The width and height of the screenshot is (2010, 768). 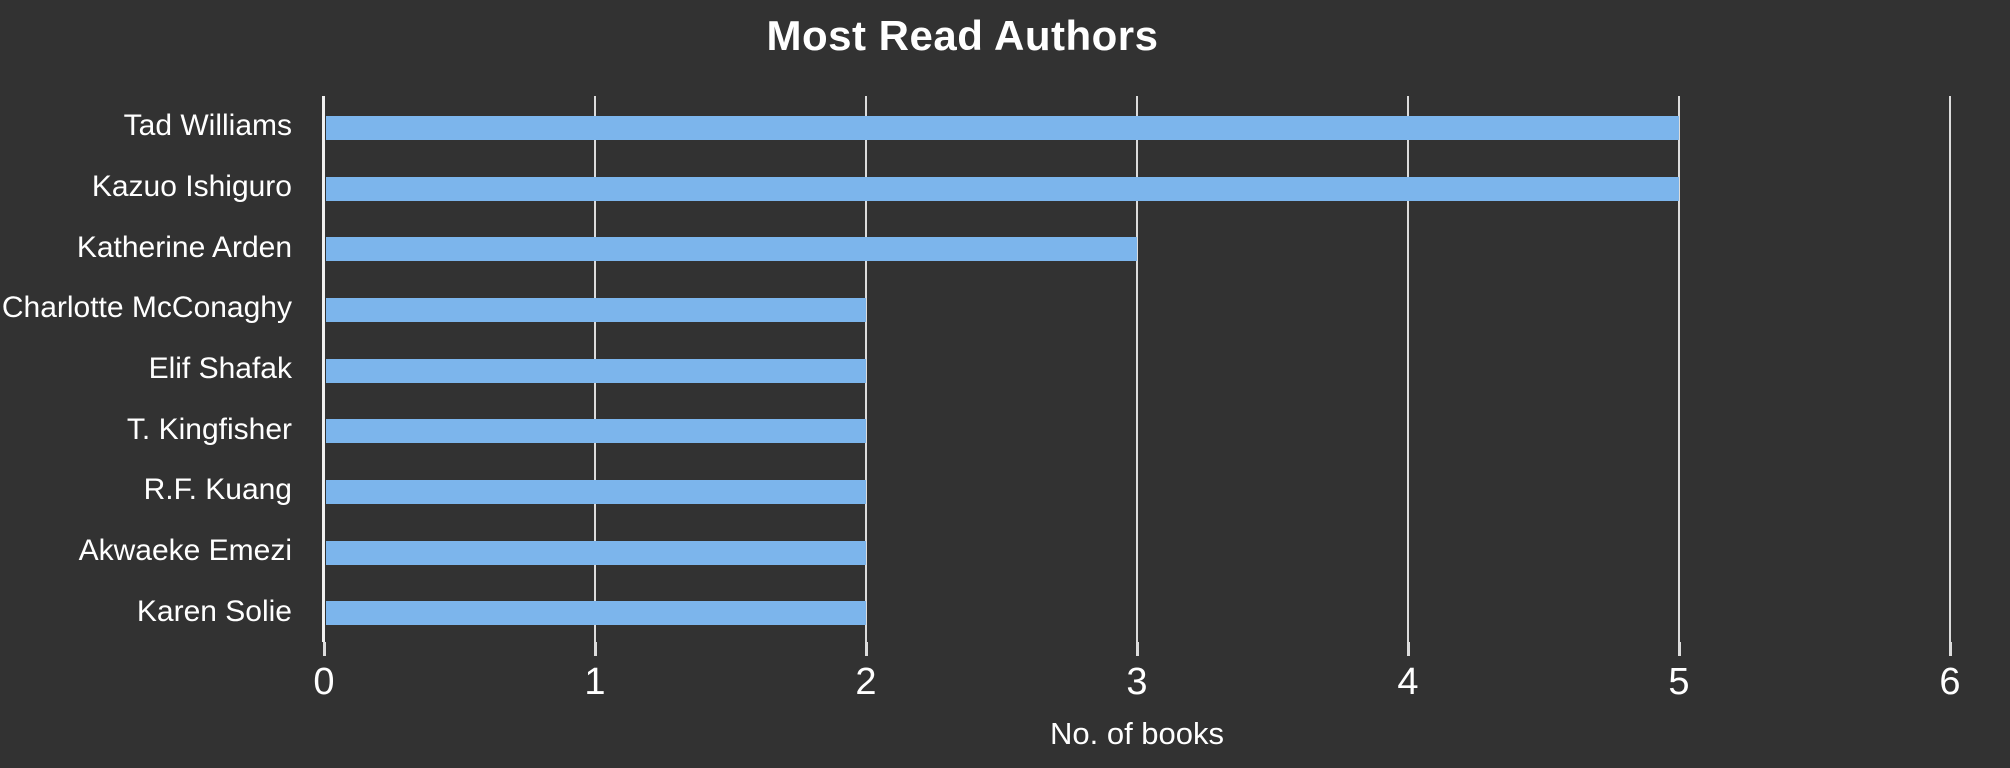 What do you see at coordinates (1002, 128) in the screenshot?
I see `bar-tad-williams` at bounding box center [1002, 128].